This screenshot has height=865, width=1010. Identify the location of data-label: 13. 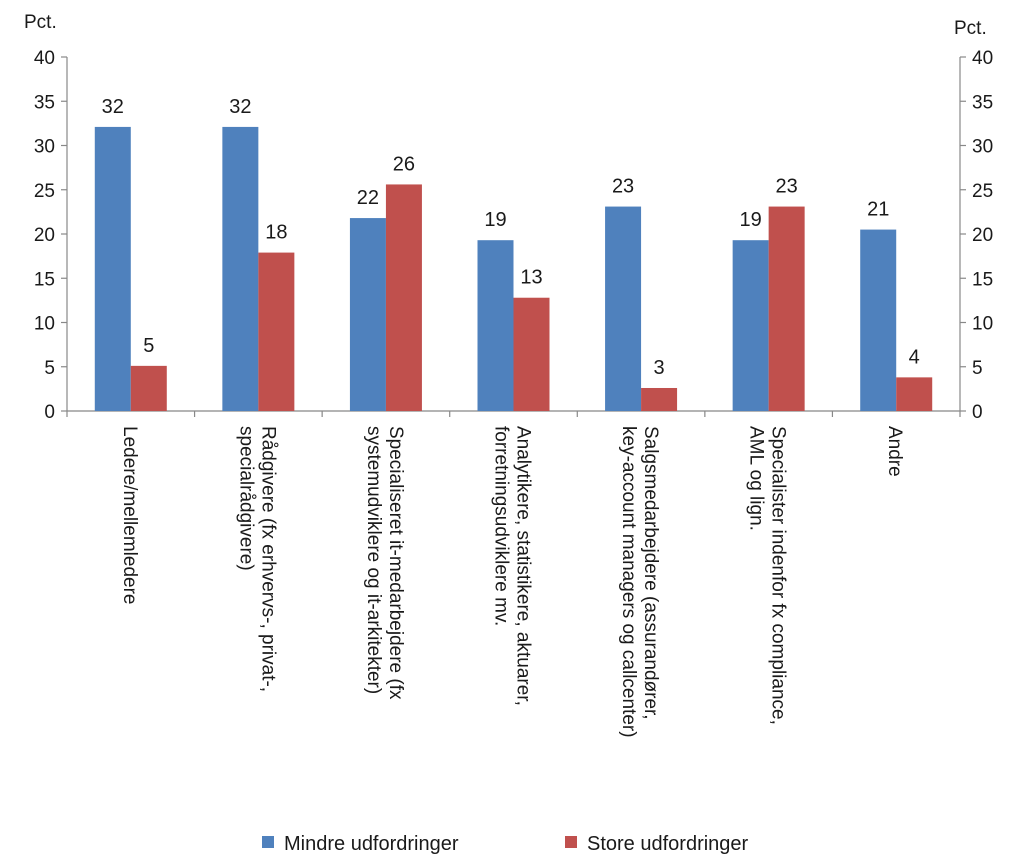
(531, 278).